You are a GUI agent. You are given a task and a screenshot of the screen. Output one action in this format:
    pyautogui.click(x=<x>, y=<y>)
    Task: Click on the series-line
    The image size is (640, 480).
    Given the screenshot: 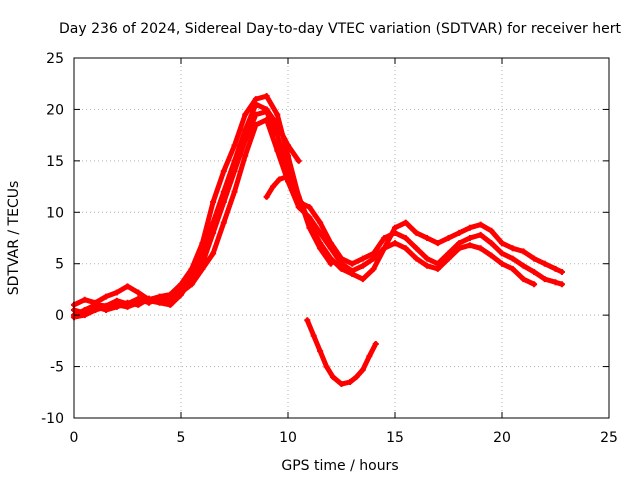 What is the action you would take?
    pyautogui.click(x=341, y=352)
    